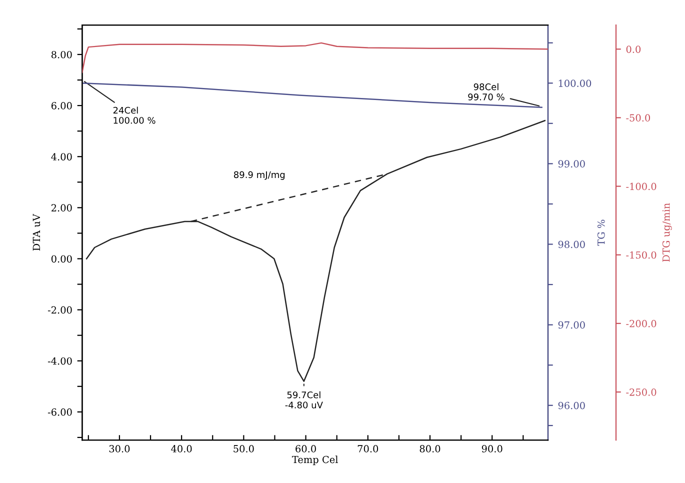 This screenshot has height=483, width=685. Describe the element at coordinates (667, 232) in the screenshot. I see `y3-axis-title: DTG ug/min` at that location.